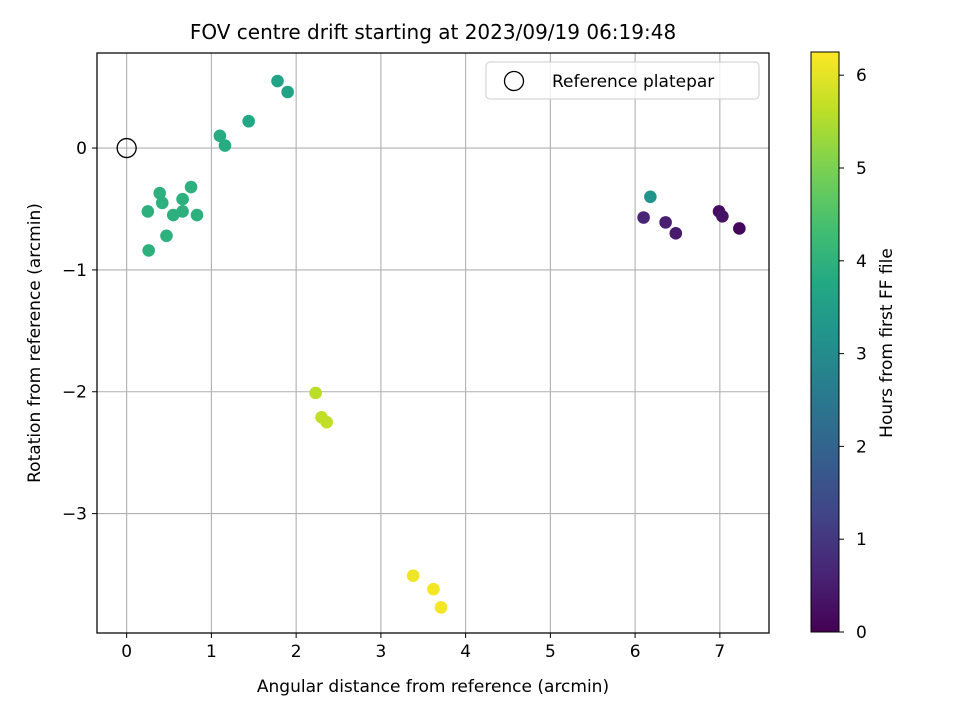 The image size is (960, 720). I want to click on x-axis-ticks: 0 1 2 3 4 5 6 7, so click(423, 647).